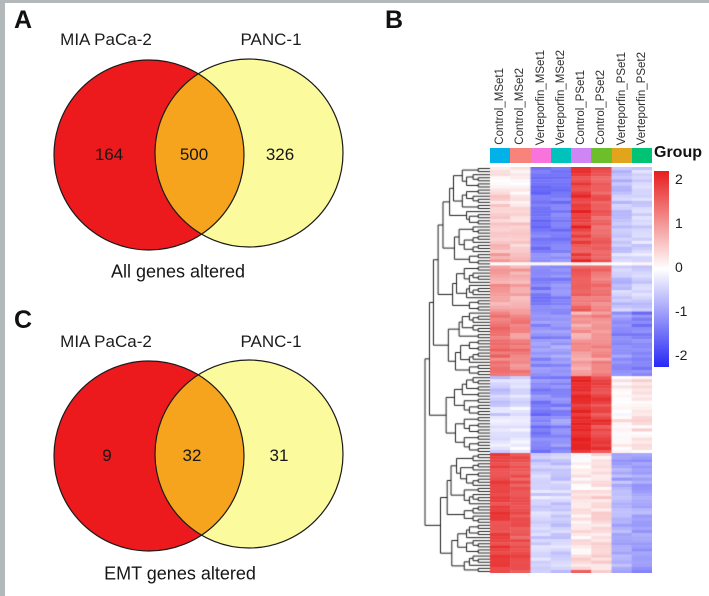 This screenshot has height=596, width=709. What do you see at coordinates (280, 154) in the screenshot?
I see `right-only-count: 326` at bounding box center [280, 154].